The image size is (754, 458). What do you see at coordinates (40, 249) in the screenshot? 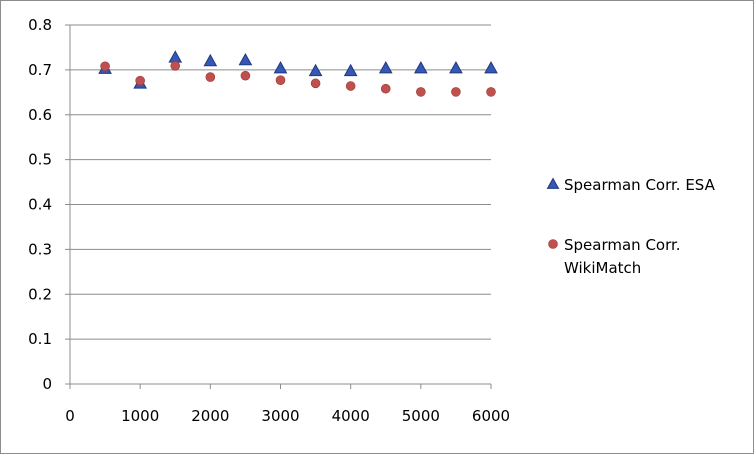
I see `y-tick-label: 0.3` at bounding box center [40, 249].